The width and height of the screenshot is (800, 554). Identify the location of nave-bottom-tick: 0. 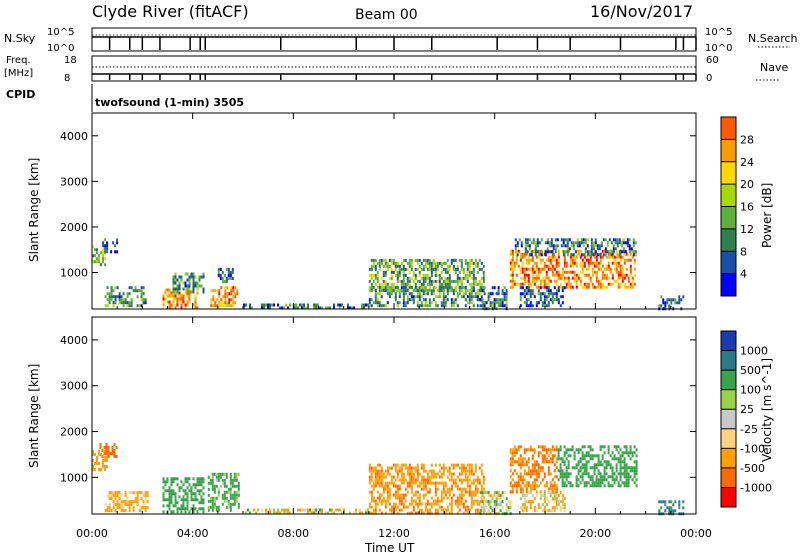
(709, 78).